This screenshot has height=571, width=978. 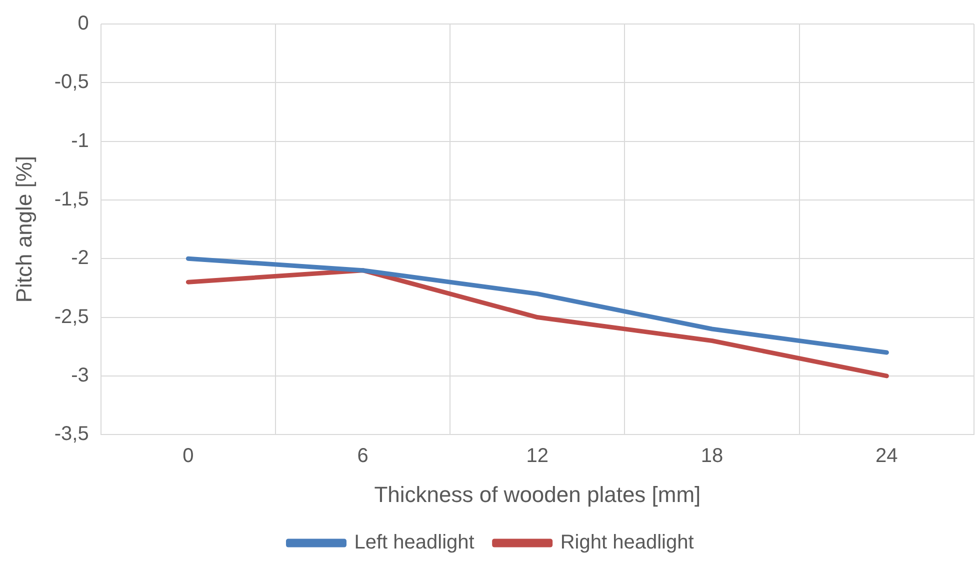 What do you see at coordinates (627, 543) in the screenshot?
I see `legend-label: Right headlight` at bounding box center [627, 543].